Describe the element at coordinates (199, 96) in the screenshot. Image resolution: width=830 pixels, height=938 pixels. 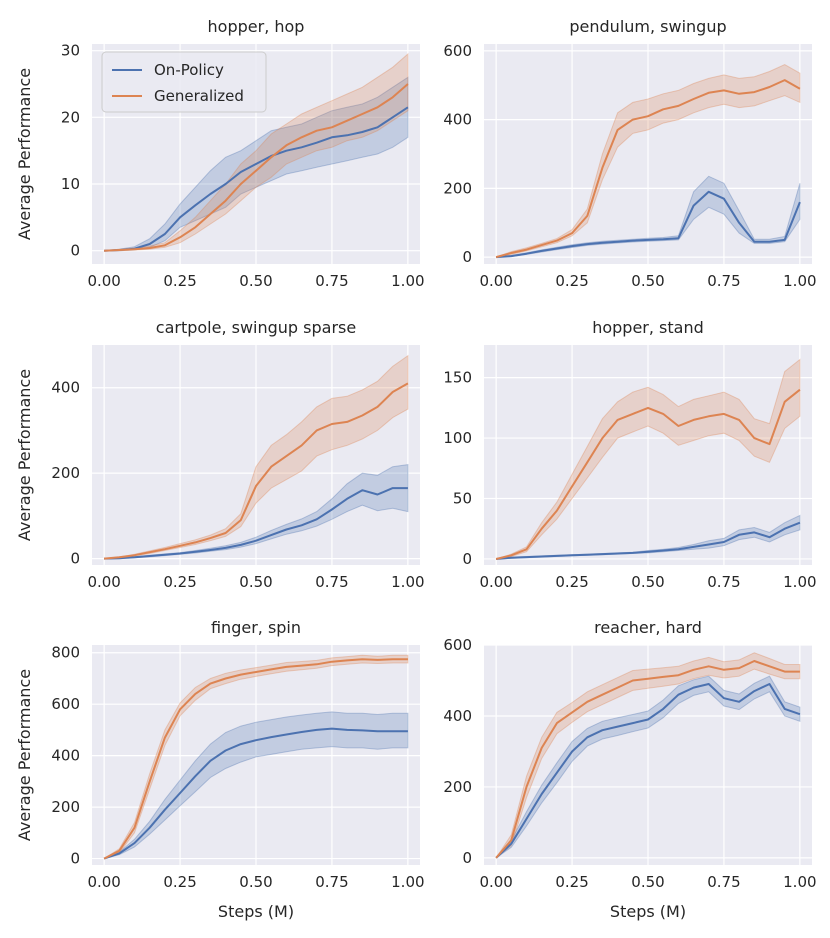
I see `legend-label: Generalized` at that location.